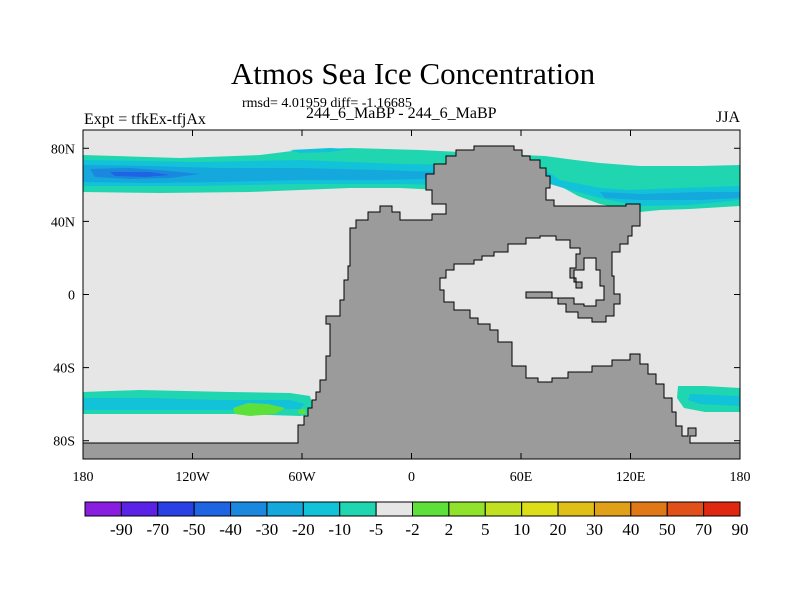 The image size is (800, 600). I want to click on colorbar-label: 70, so click(703, 529).